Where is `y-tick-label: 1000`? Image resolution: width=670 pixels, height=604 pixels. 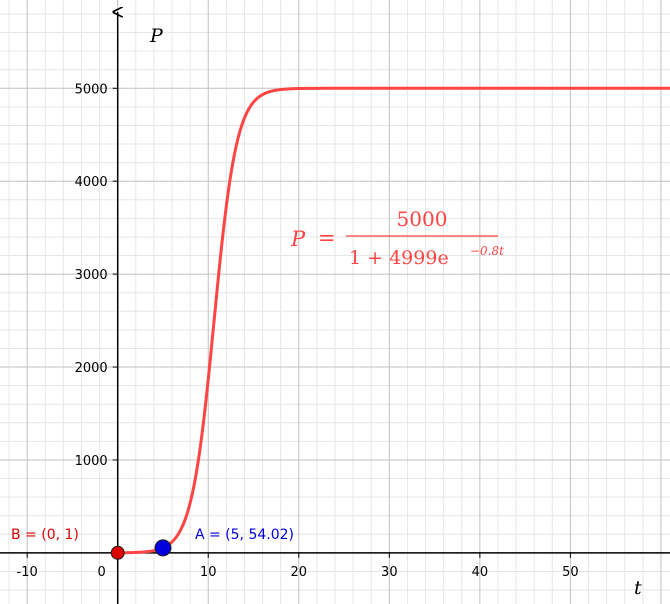
y-tick-label: 1000 is located at coordinates (91, 461).